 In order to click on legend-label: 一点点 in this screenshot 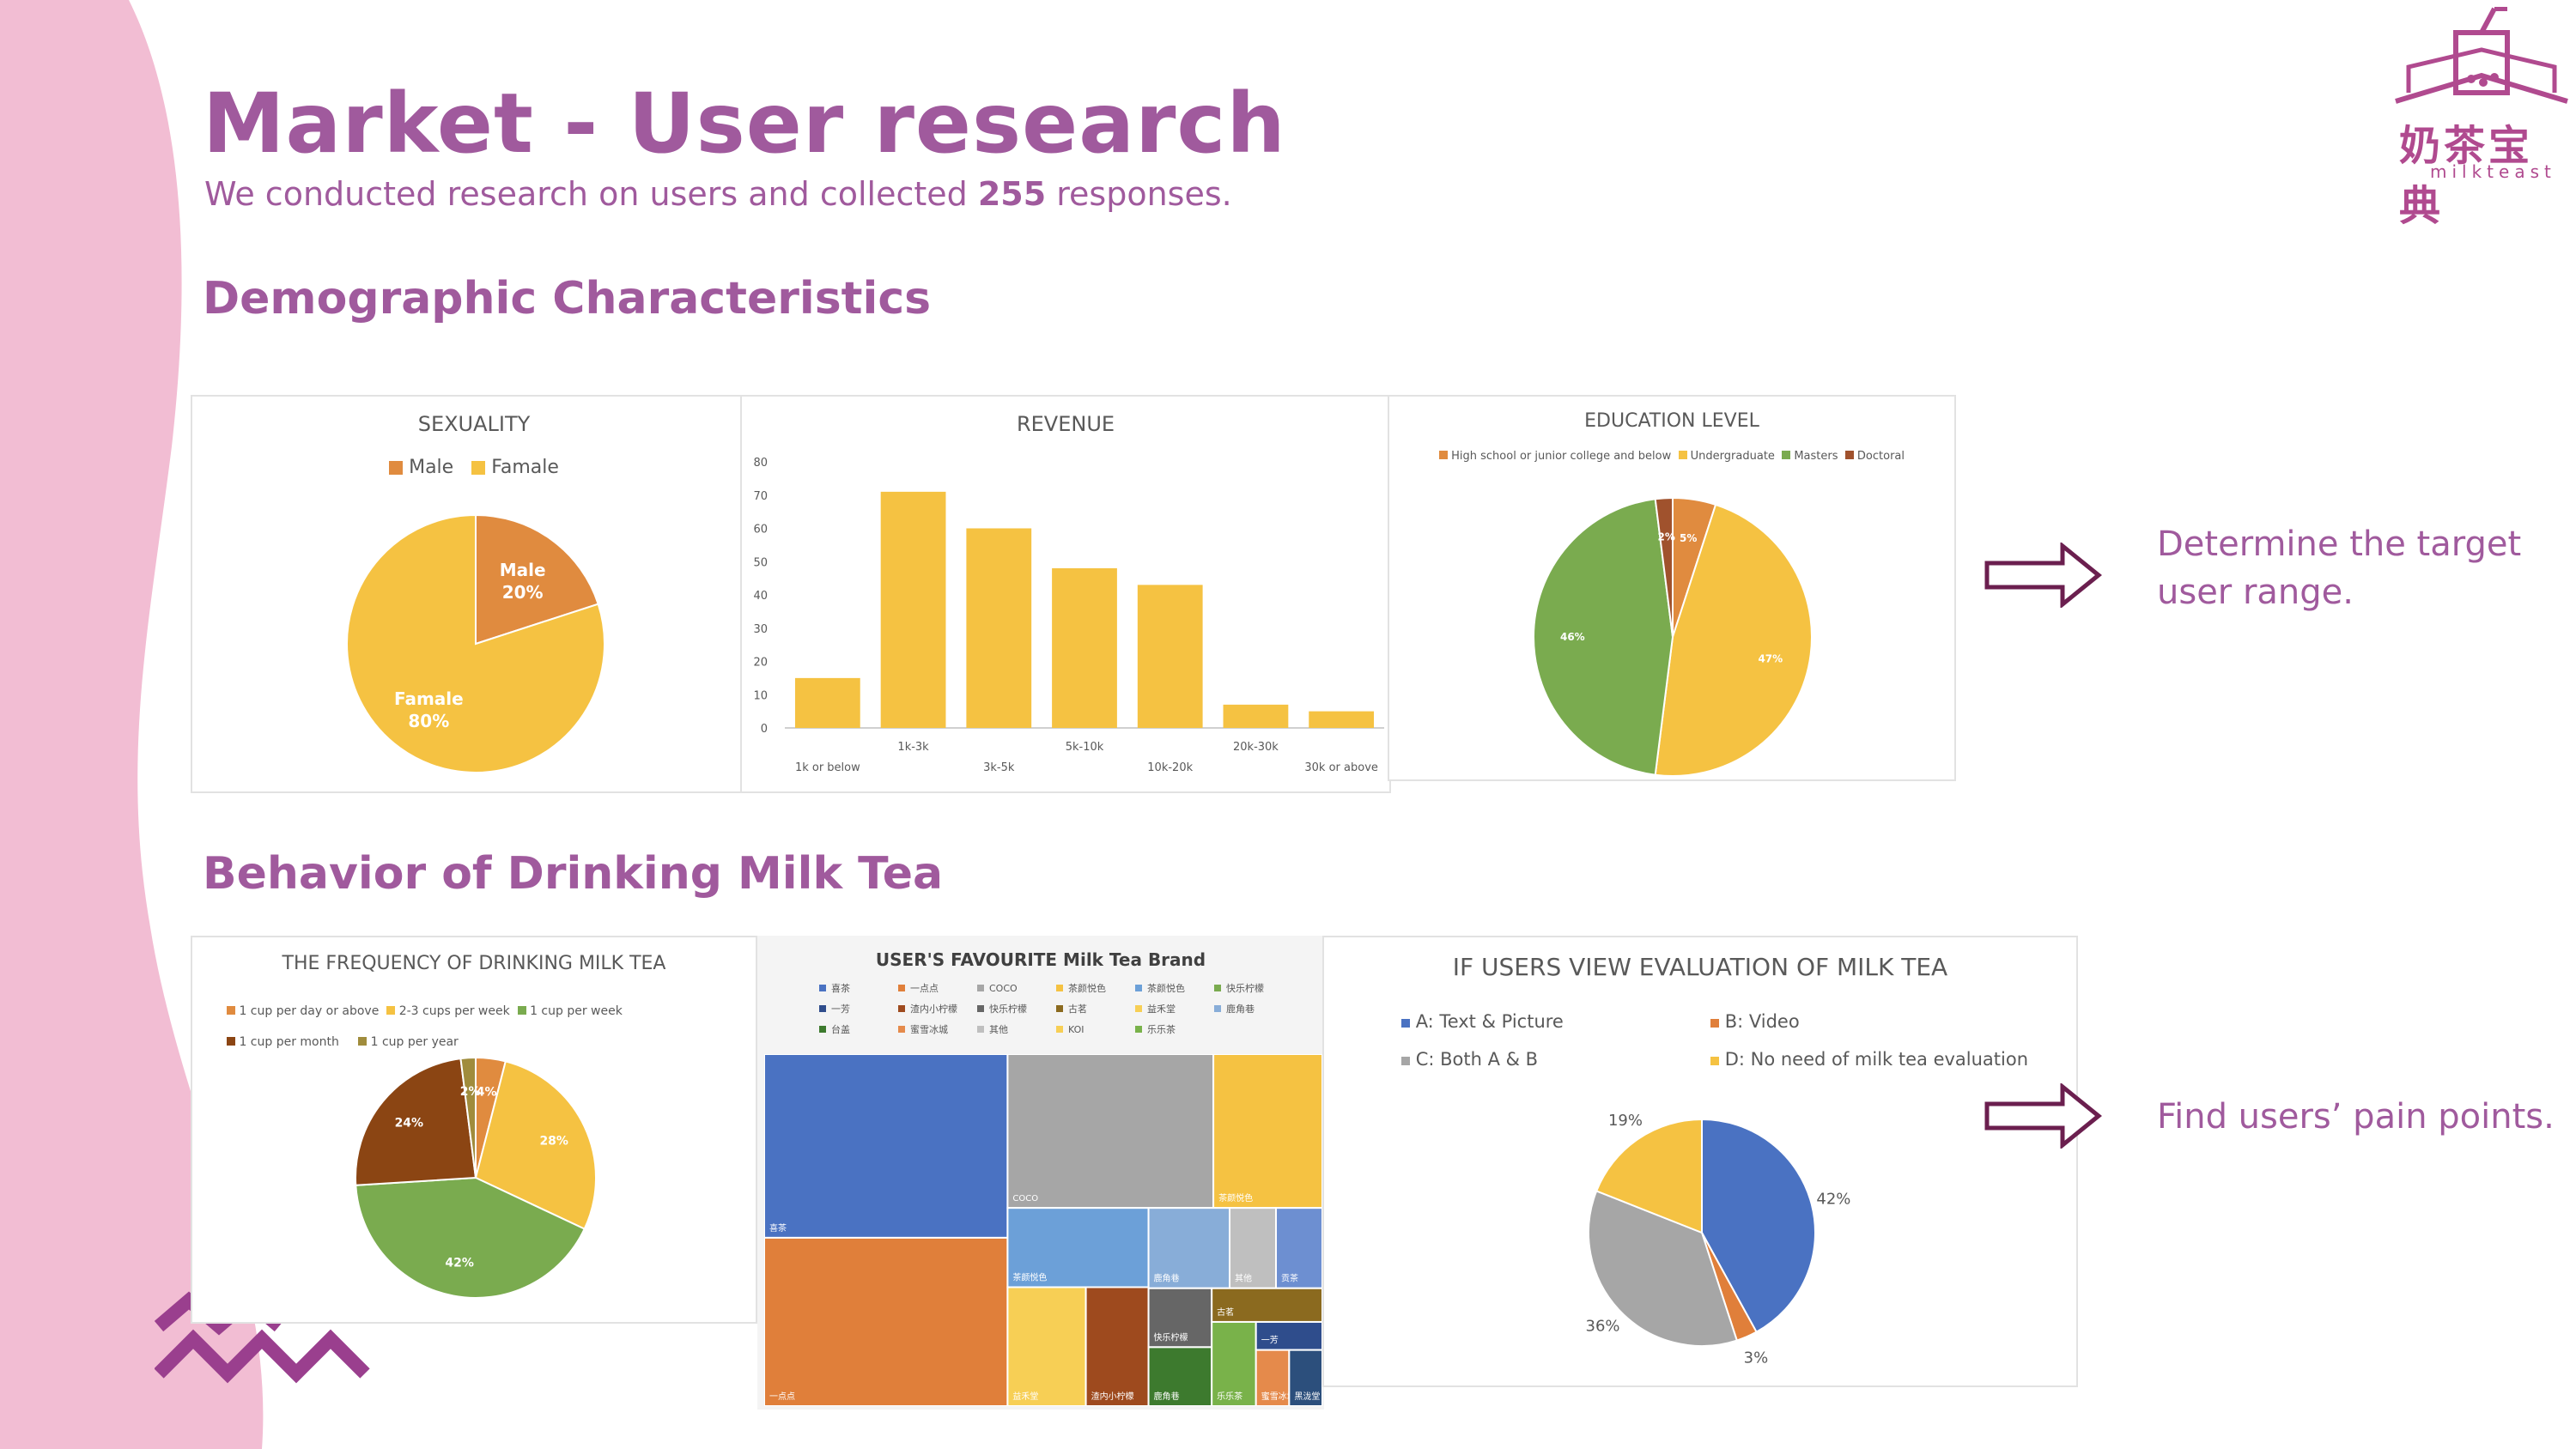, I will do `click(925, 988)`.